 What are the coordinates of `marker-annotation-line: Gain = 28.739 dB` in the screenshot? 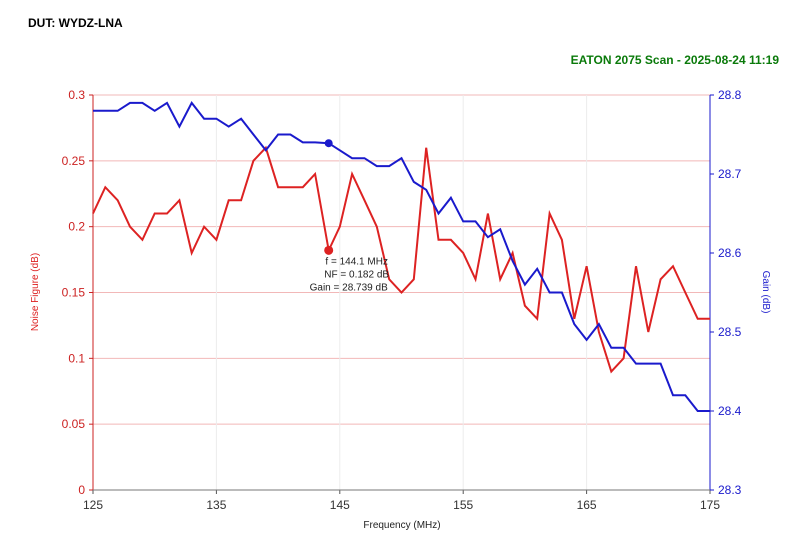 It's located at (349, 287).